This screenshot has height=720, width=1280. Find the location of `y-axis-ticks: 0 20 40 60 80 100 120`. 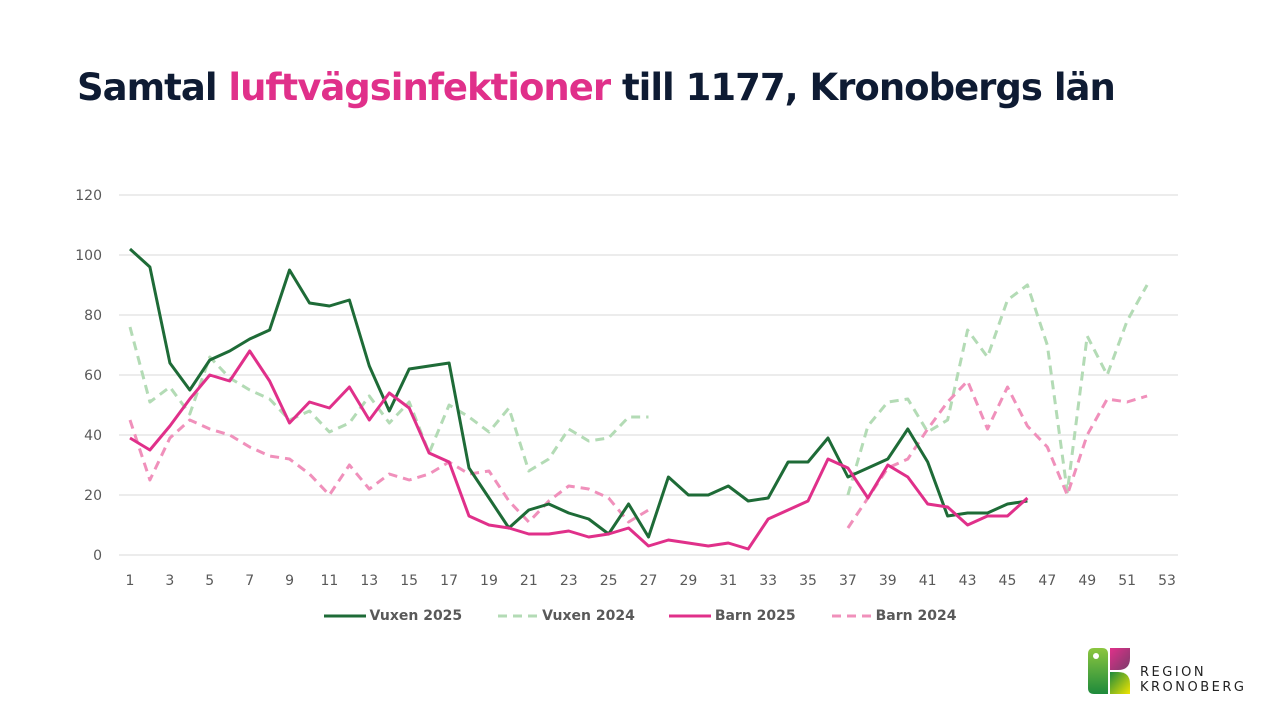

y-axis-ticks: 0 20 40 60 80 100 120 is located at coordinates (88, 376).